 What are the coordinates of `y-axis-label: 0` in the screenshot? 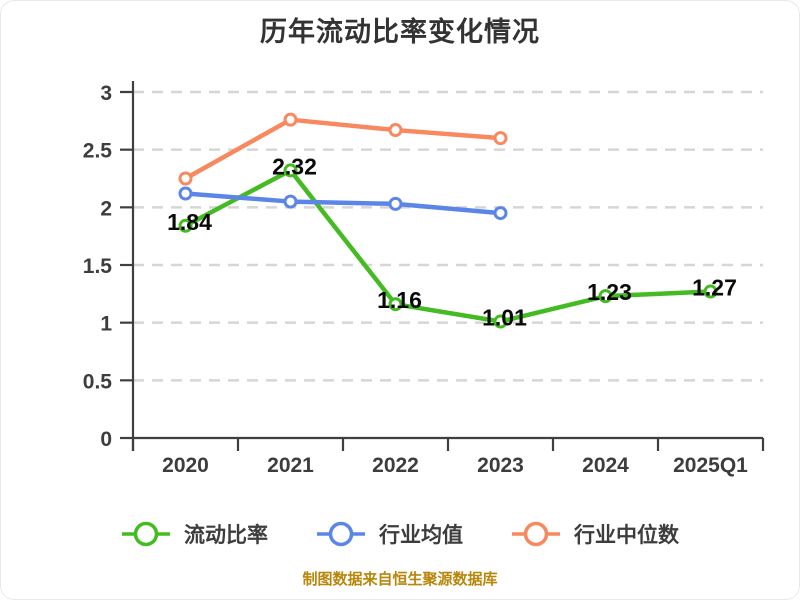 It's located at (106, 439).